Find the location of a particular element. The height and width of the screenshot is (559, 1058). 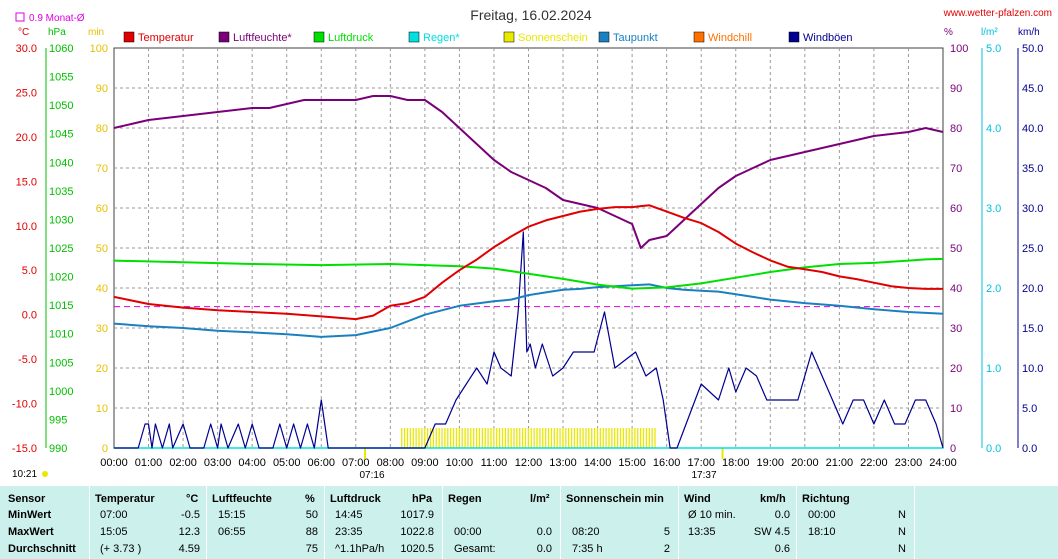

legend-label: Regen* is located at coordinates (441, 38).